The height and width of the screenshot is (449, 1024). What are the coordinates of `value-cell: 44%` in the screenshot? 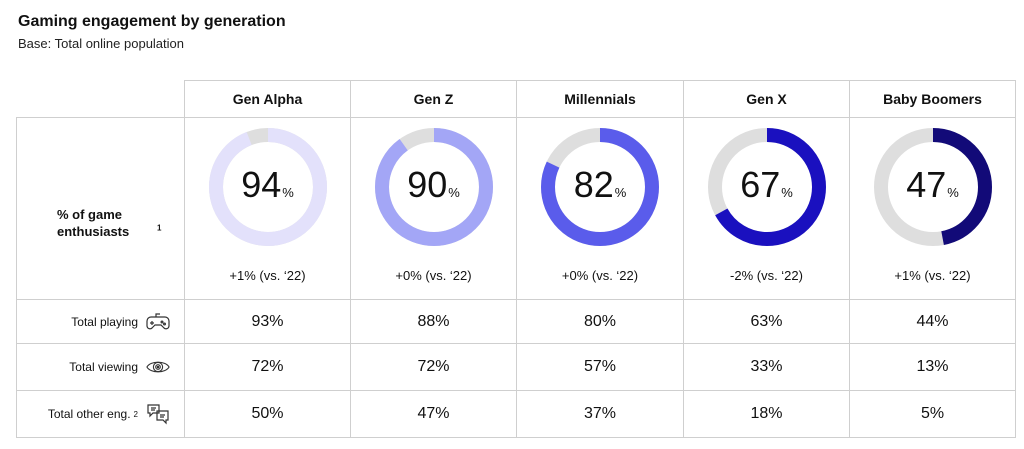 It's located at (933, 322).